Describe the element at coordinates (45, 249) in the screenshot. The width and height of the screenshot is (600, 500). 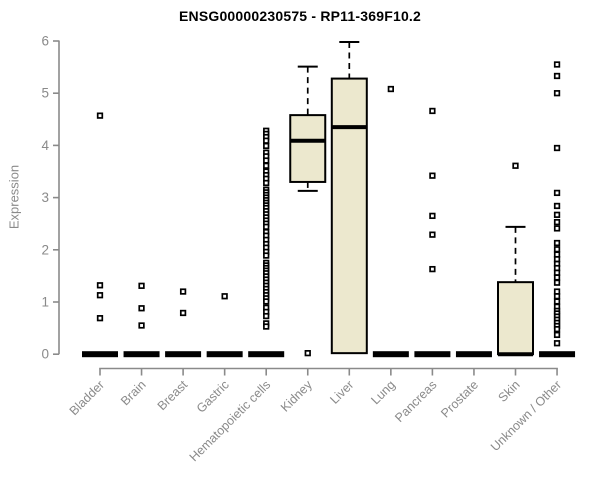
I see `y-tick-label: 2` at that location.